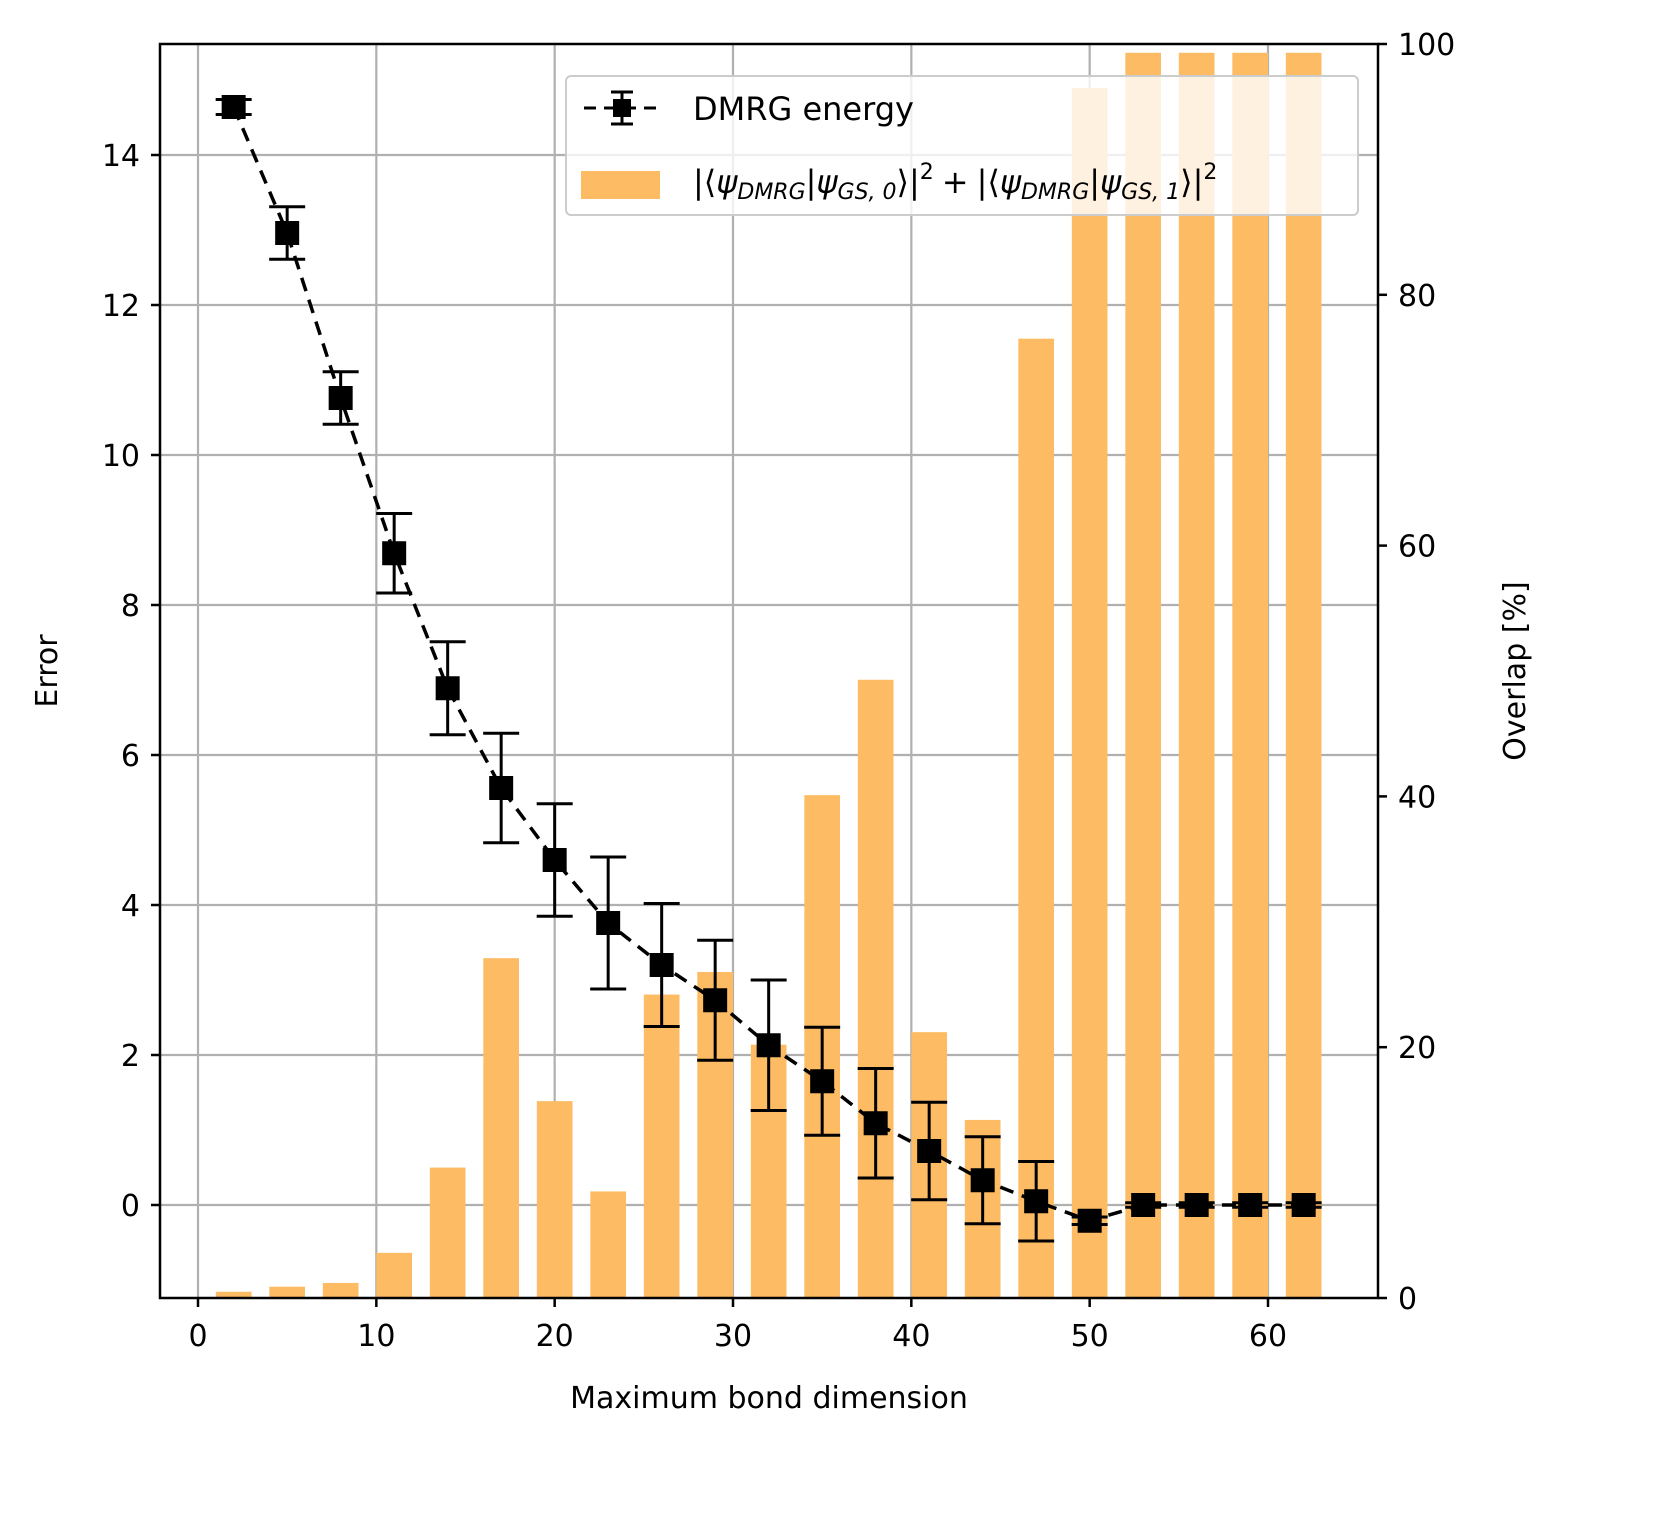 The height and width of the screenshot is (1531, 1659). Describe the element at coordinates (1426, 45) in the screenshot. I see `y-right-tick-label: 100` at that location.